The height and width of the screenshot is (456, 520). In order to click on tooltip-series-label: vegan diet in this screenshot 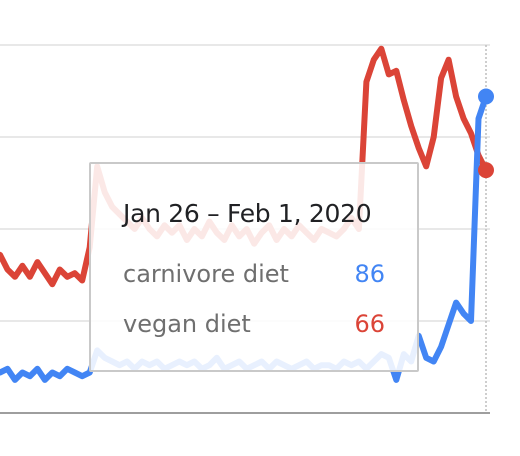, I will do `click(187, 324)`.